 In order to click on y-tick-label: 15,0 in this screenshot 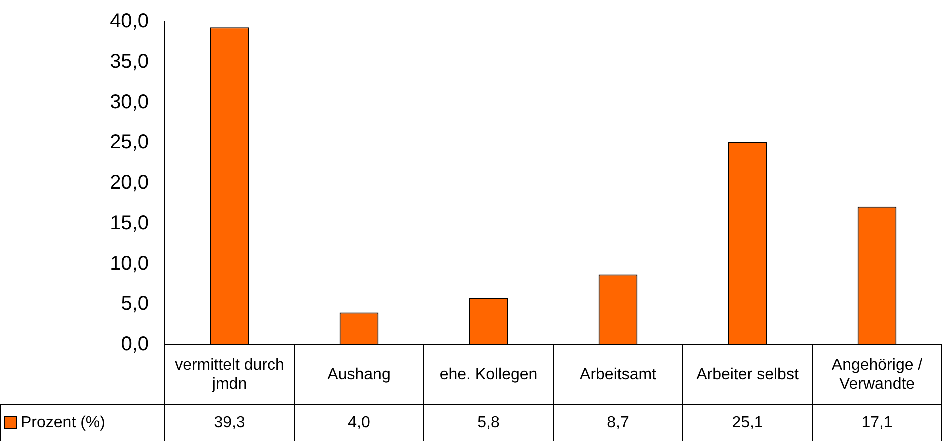, I will do `click(129, 223)`.